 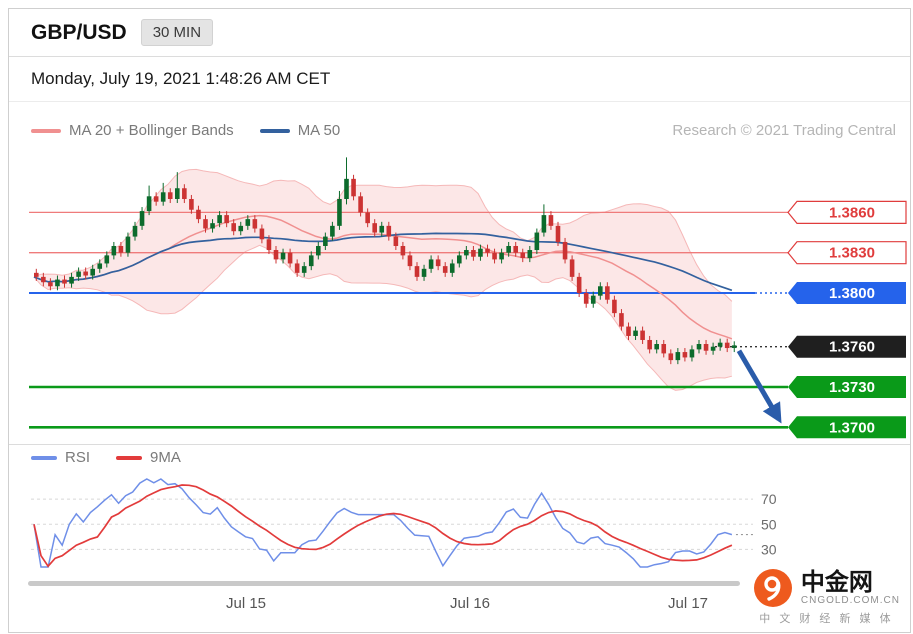 I want to click on rsi-line, so click(x=383, y=523).